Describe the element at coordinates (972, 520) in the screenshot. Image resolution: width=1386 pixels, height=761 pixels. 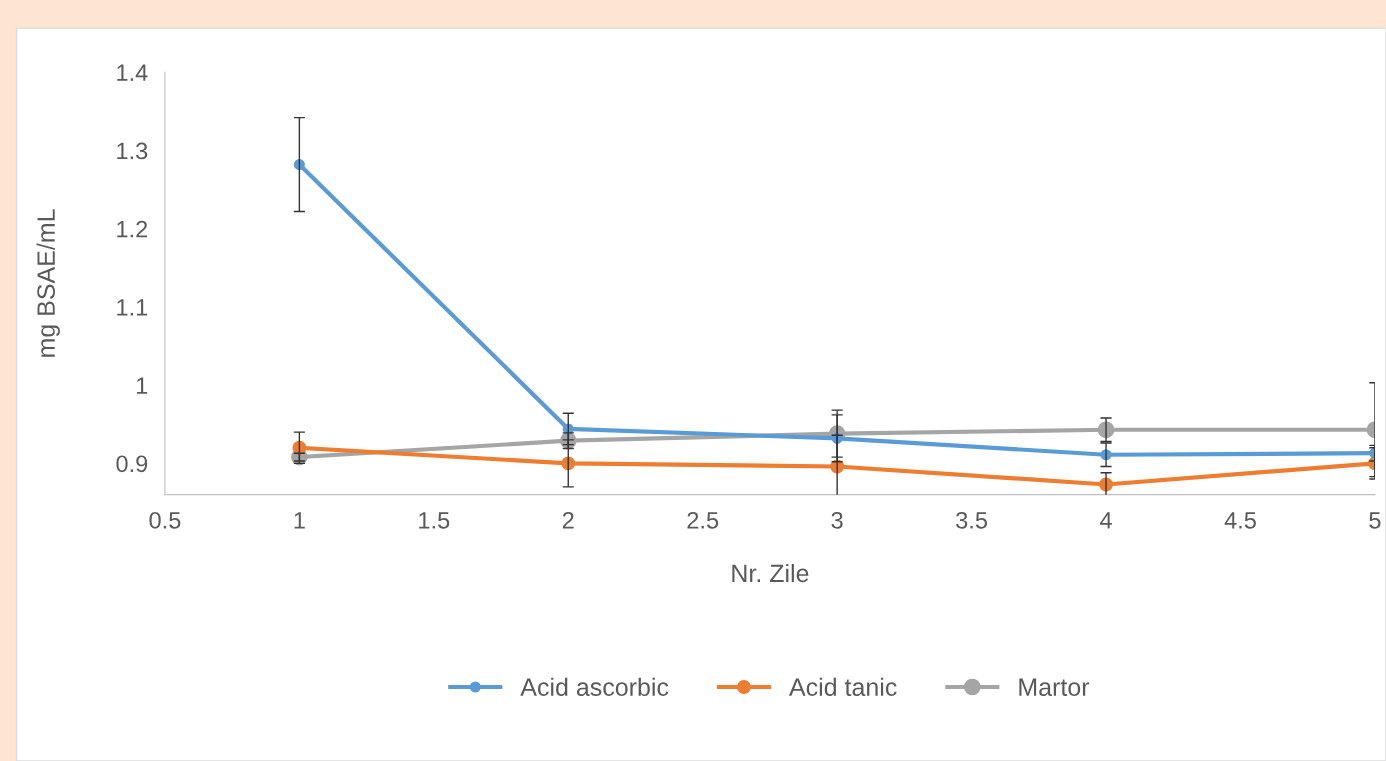
I see `x-tick-label: 3.5` at that location.